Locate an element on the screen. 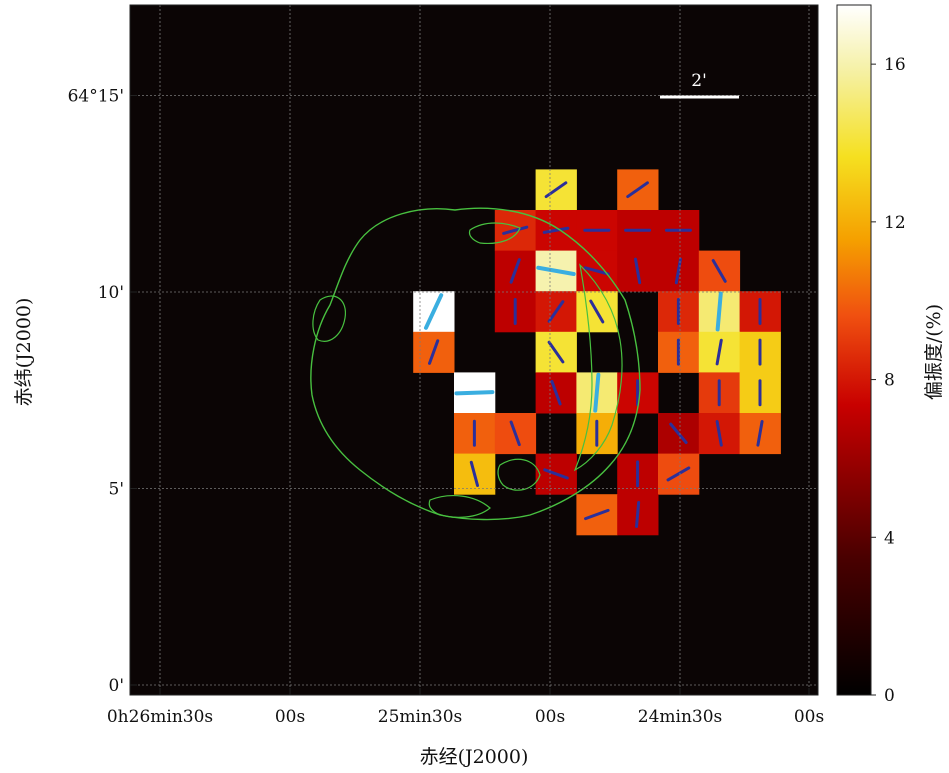  colorbar-fill is located at coordinates (854, 350).